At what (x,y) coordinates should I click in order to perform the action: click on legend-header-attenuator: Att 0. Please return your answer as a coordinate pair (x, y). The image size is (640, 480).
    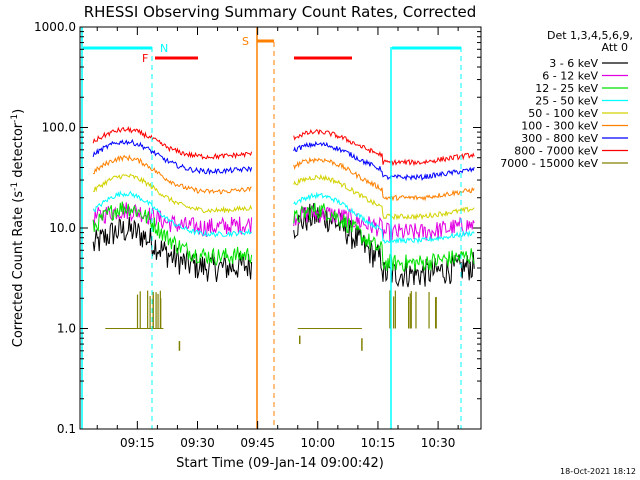
    Looking at the image, I should click on (615, 47).